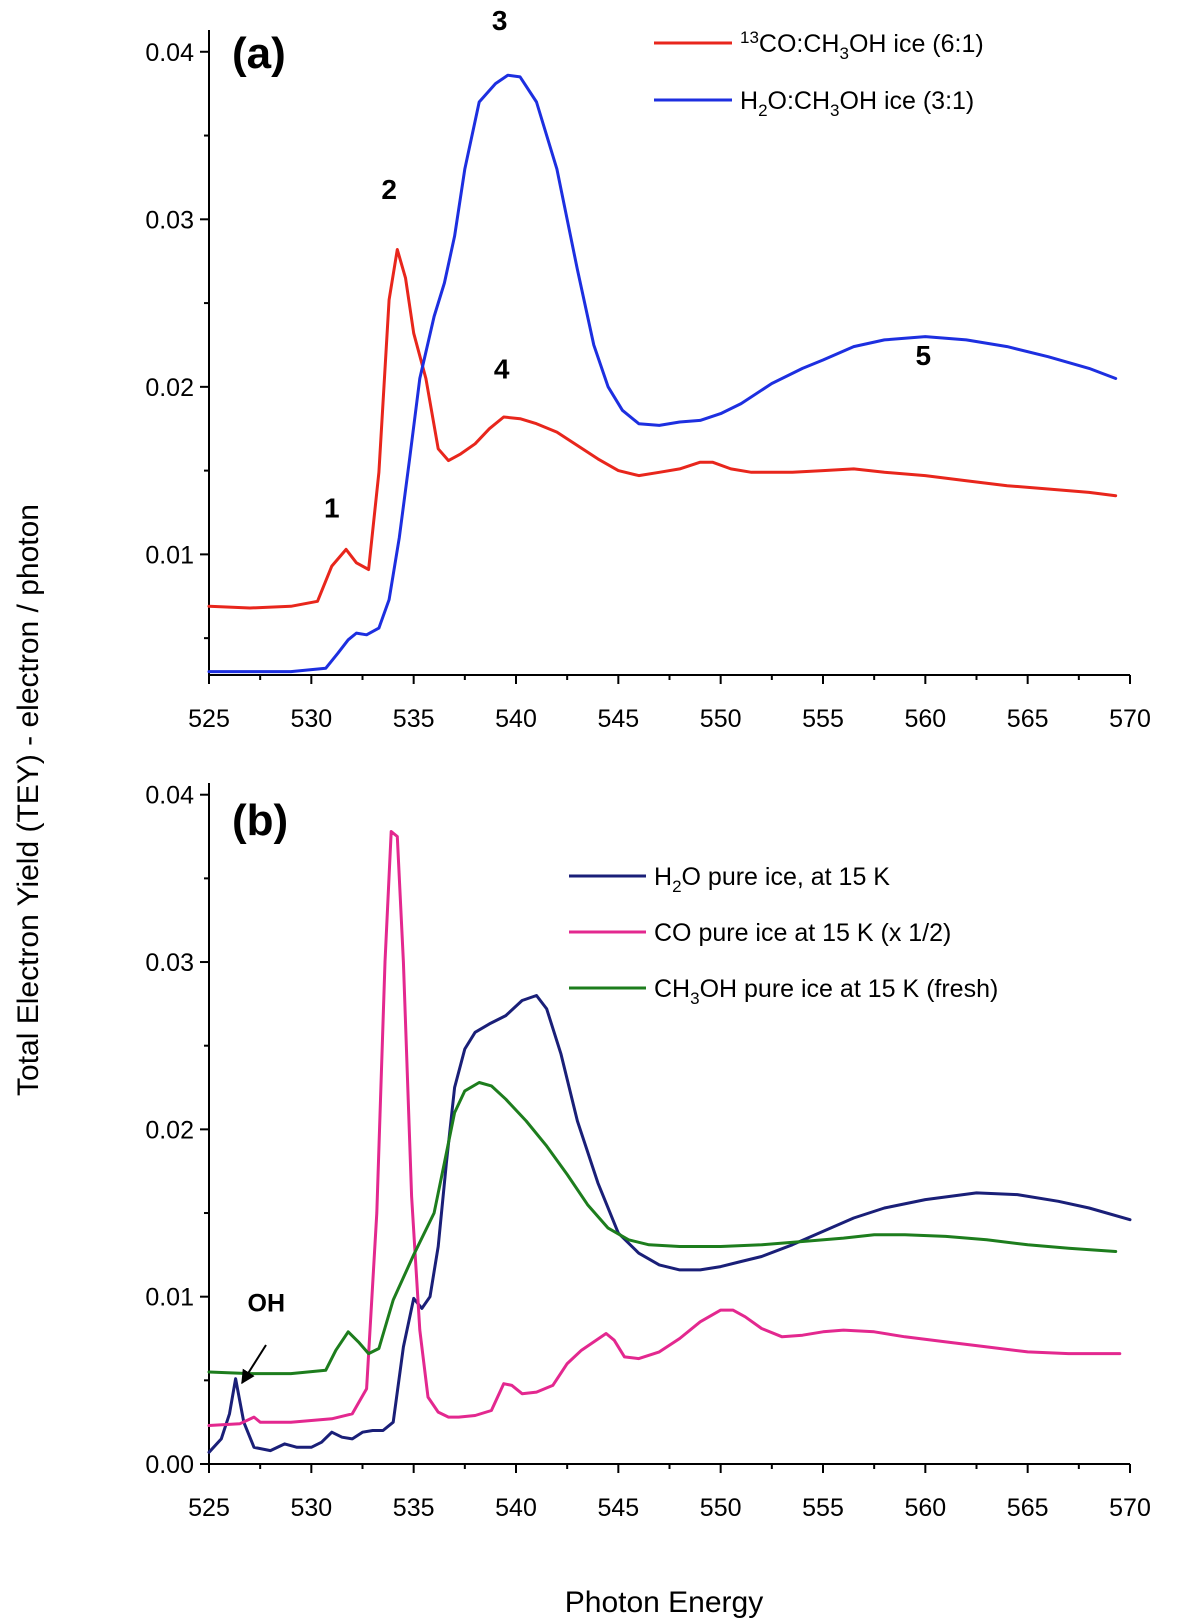  Describe the element at coordinates (169, 963) in the screenshot. I see `panel-b-y-tick-label: 0.03` at that location.